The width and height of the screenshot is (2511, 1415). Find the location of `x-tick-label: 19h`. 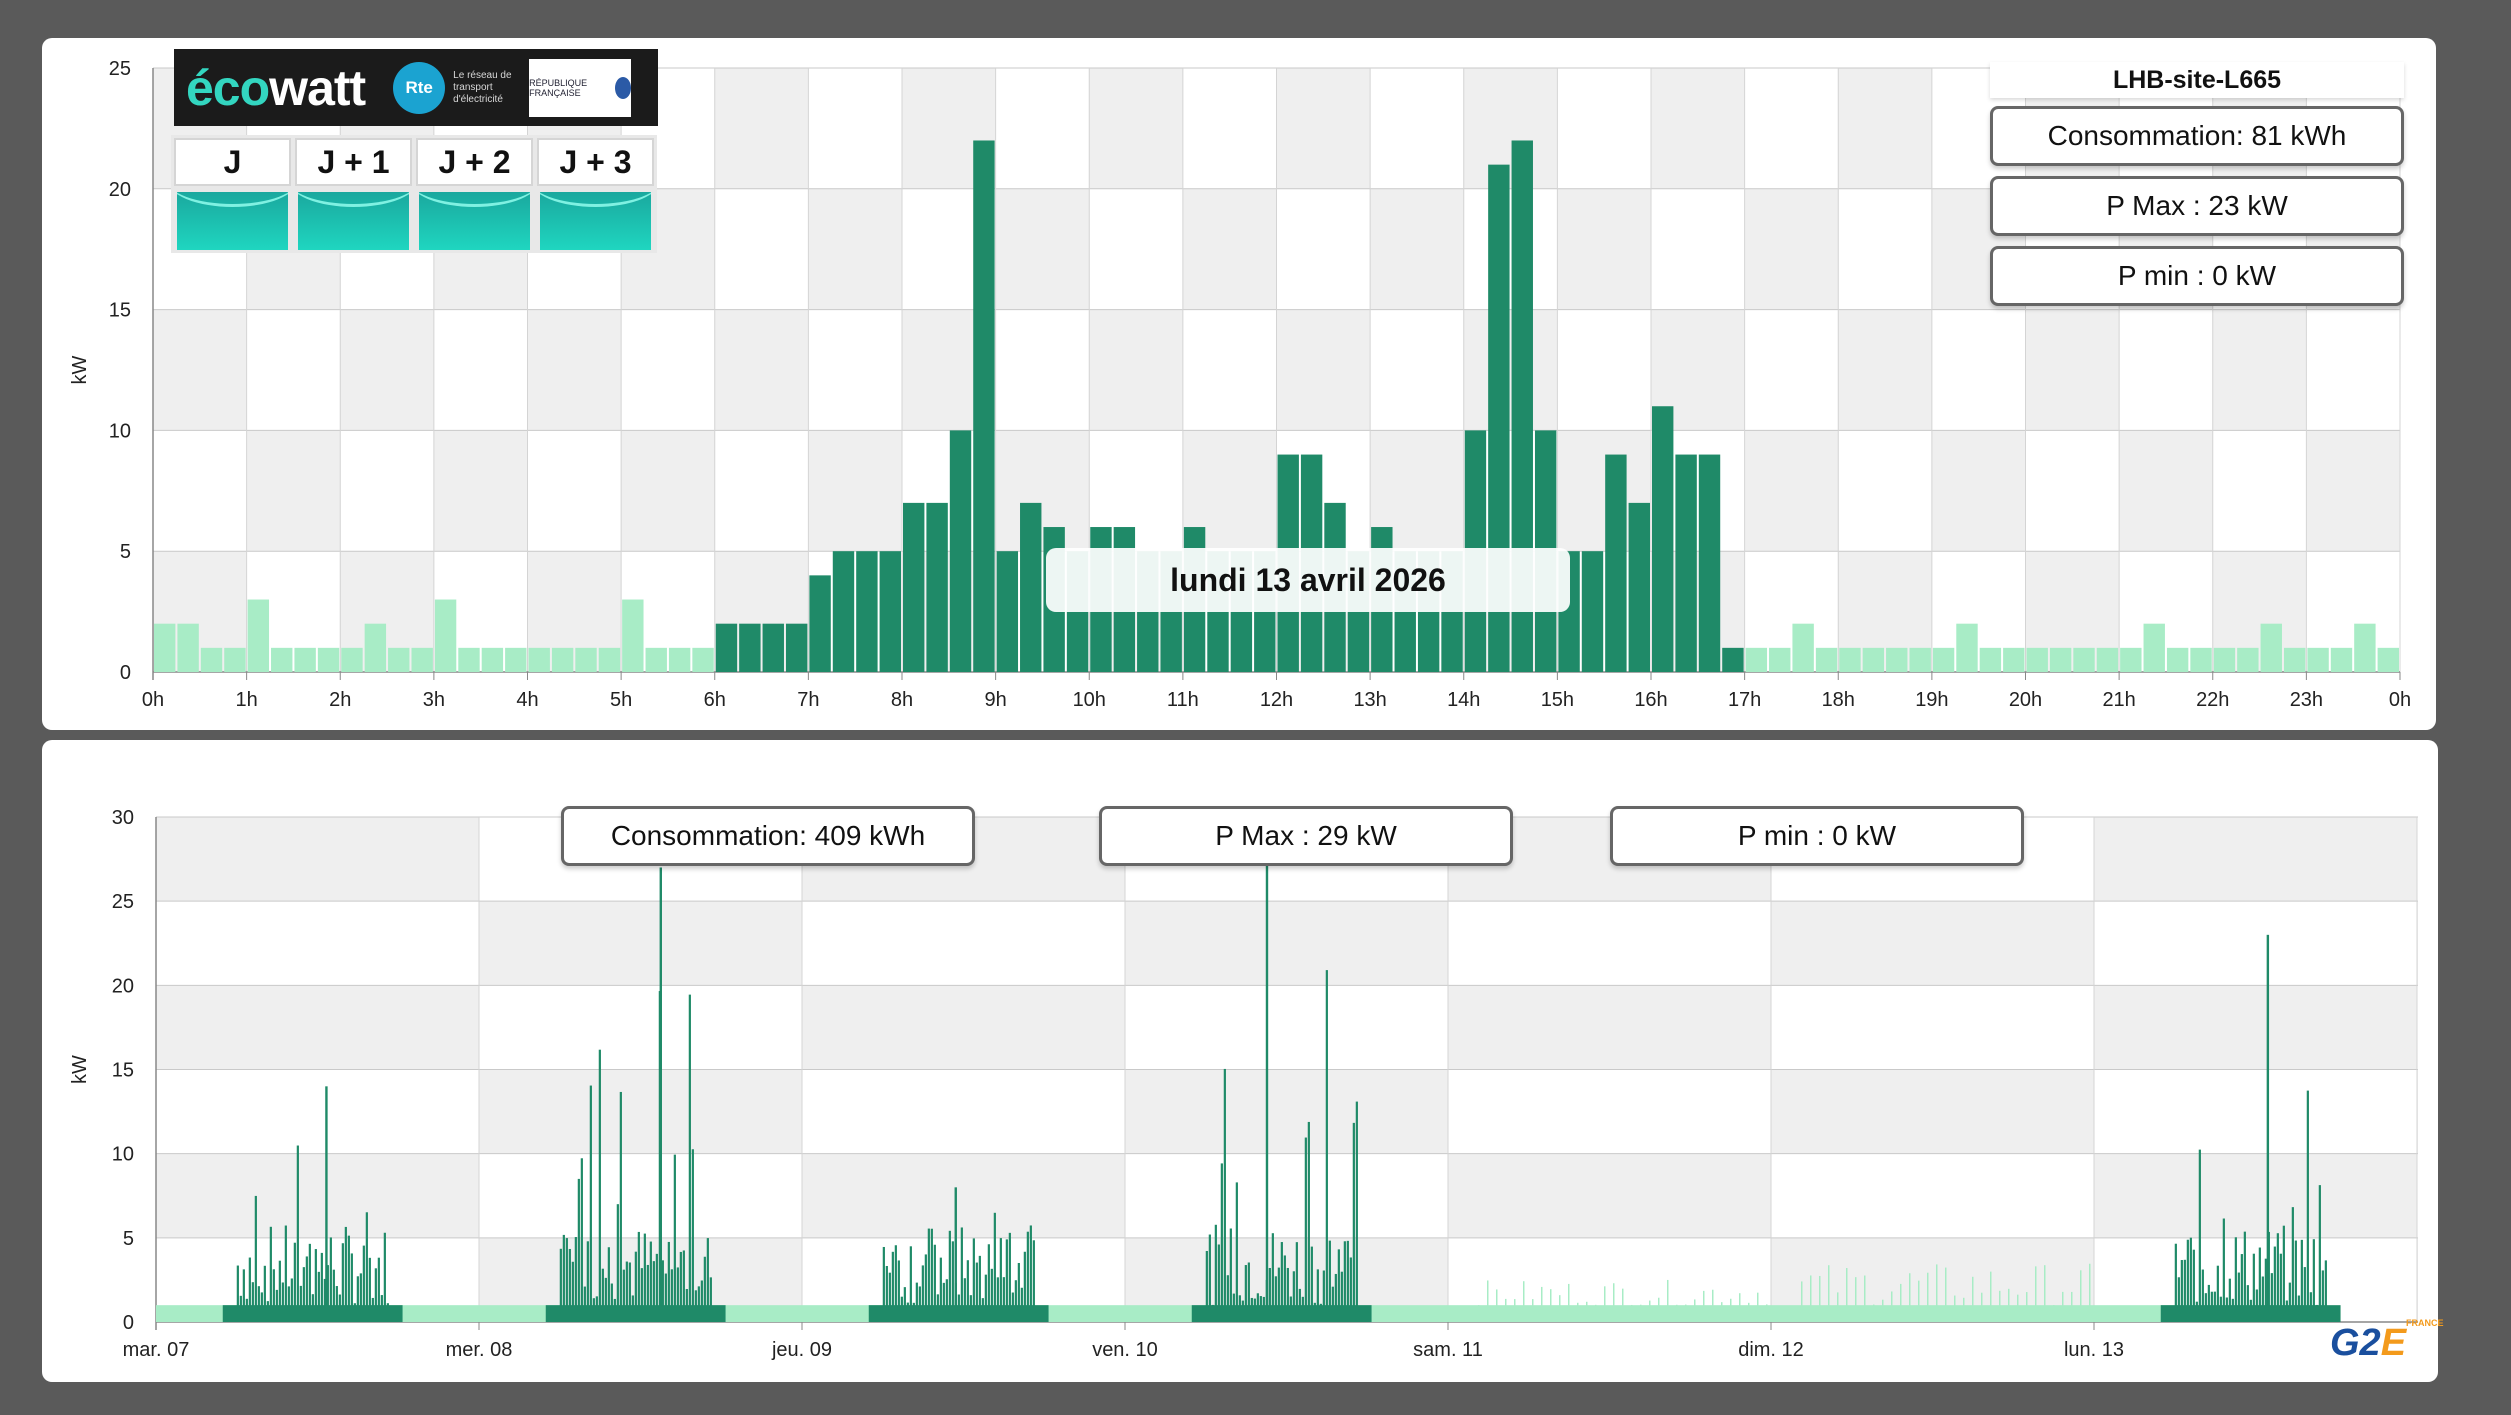

x-tick-label: 19h is located at coordinates (1931, 700).